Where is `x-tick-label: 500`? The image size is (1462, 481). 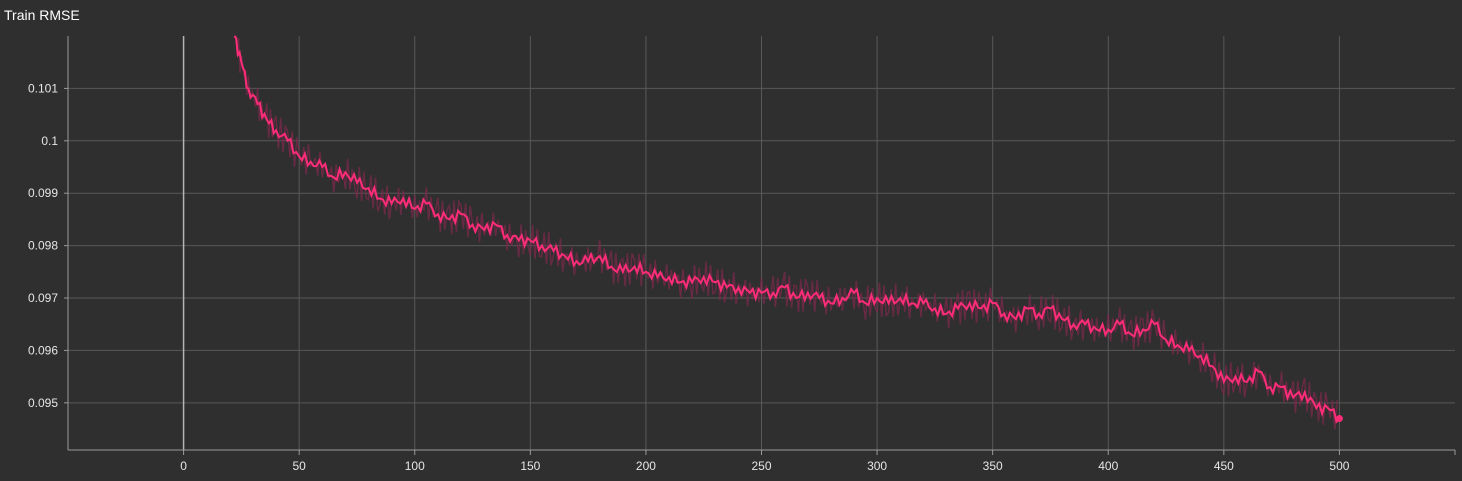 x-tick-label: 500 is located at coordinates (1339, 466).